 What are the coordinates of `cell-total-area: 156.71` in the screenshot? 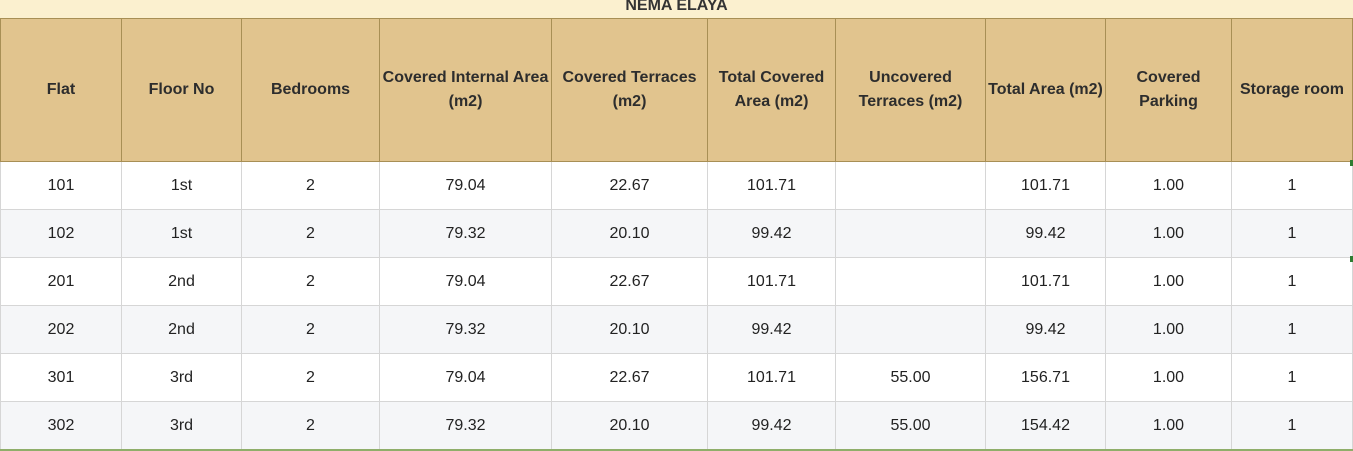 It's located at (1045, 377).